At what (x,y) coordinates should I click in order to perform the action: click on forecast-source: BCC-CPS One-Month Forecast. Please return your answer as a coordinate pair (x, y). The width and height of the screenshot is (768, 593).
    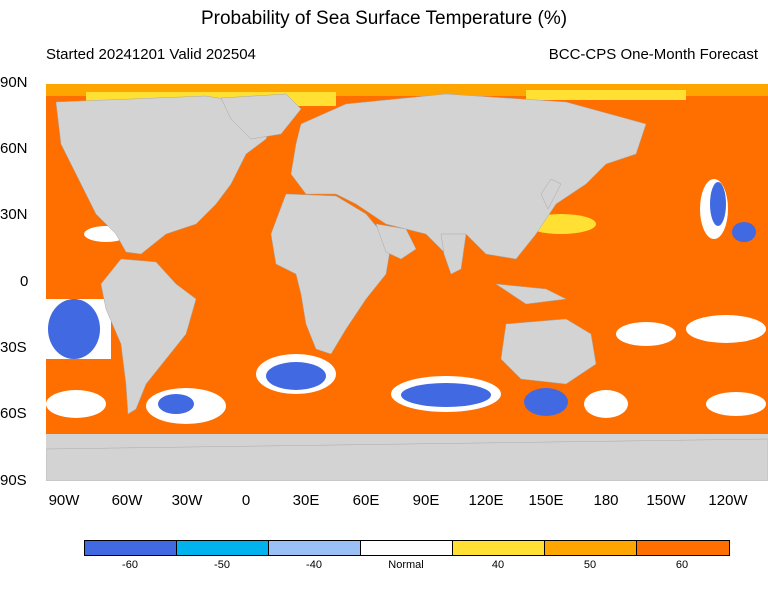
    Looking at the image, I should click on (653, 54).